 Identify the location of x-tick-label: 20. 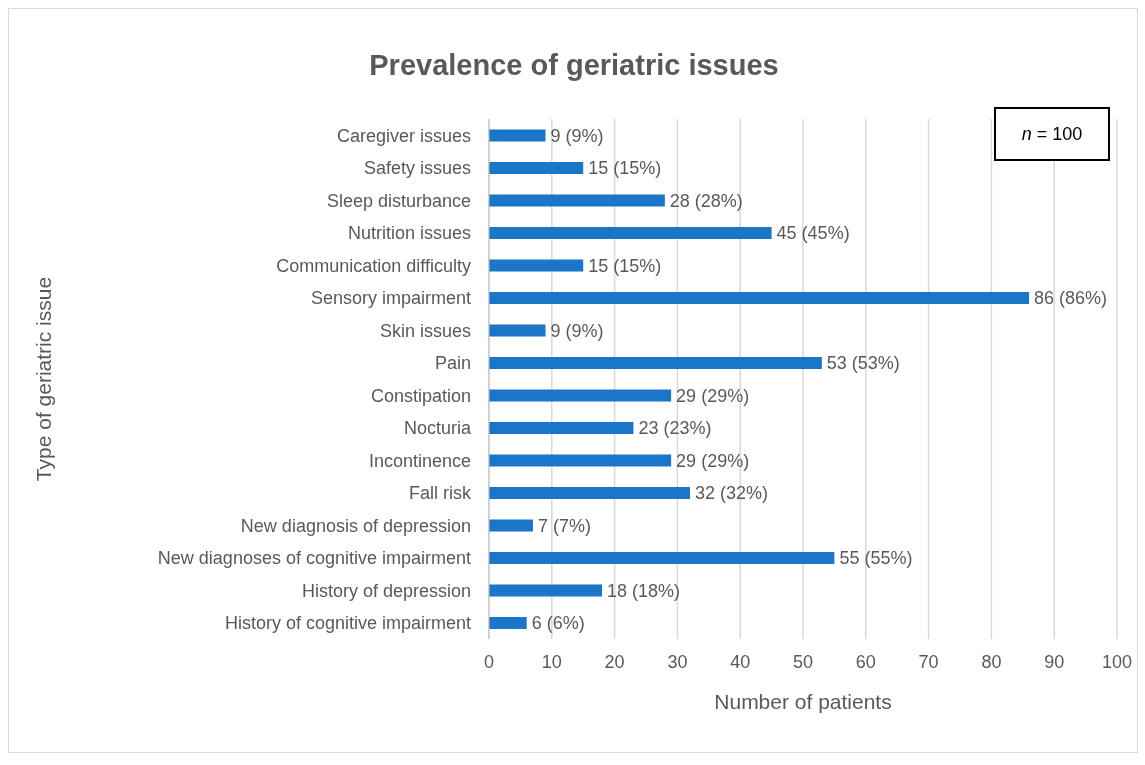
(614, 661).